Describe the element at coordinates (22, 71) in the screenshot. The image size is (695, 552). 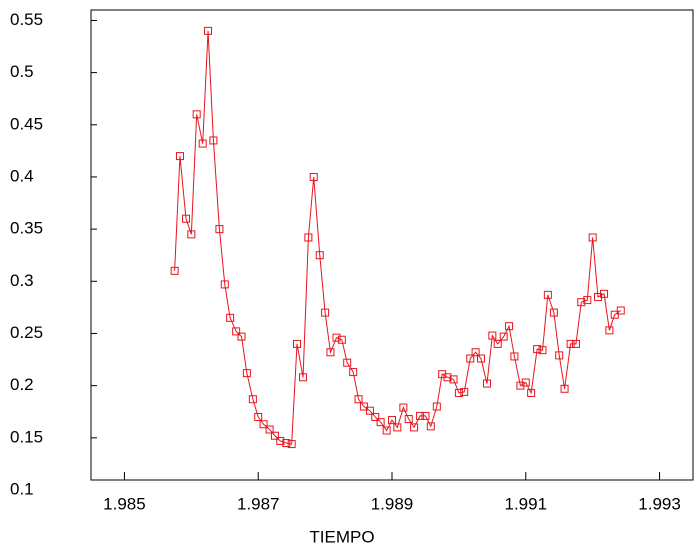
I see `y-tick-label: 0.5` at that location.